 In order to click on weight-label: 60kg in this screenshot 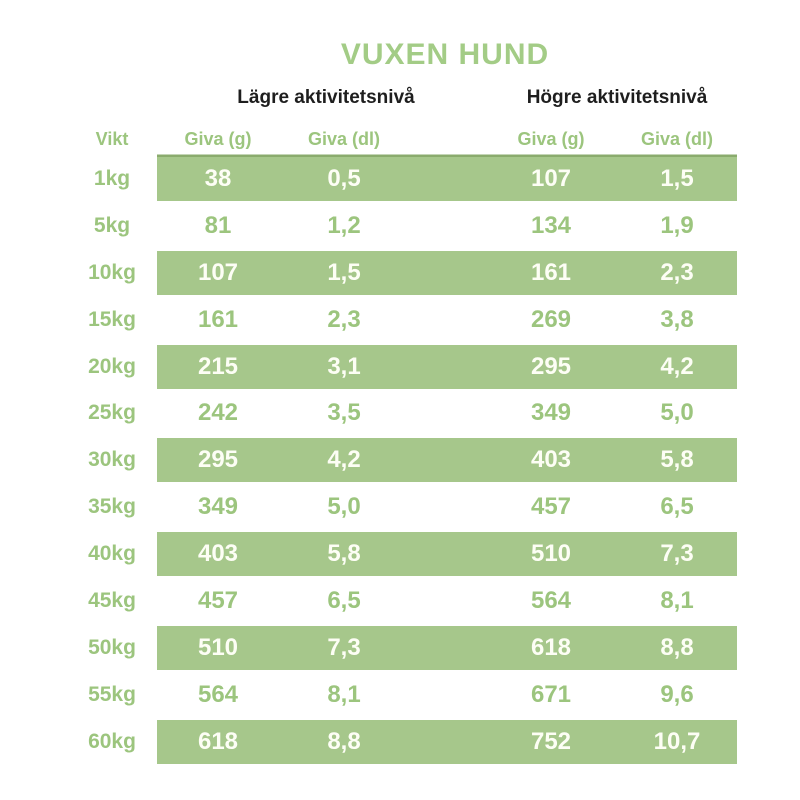, I will do `click(112, 741)`.